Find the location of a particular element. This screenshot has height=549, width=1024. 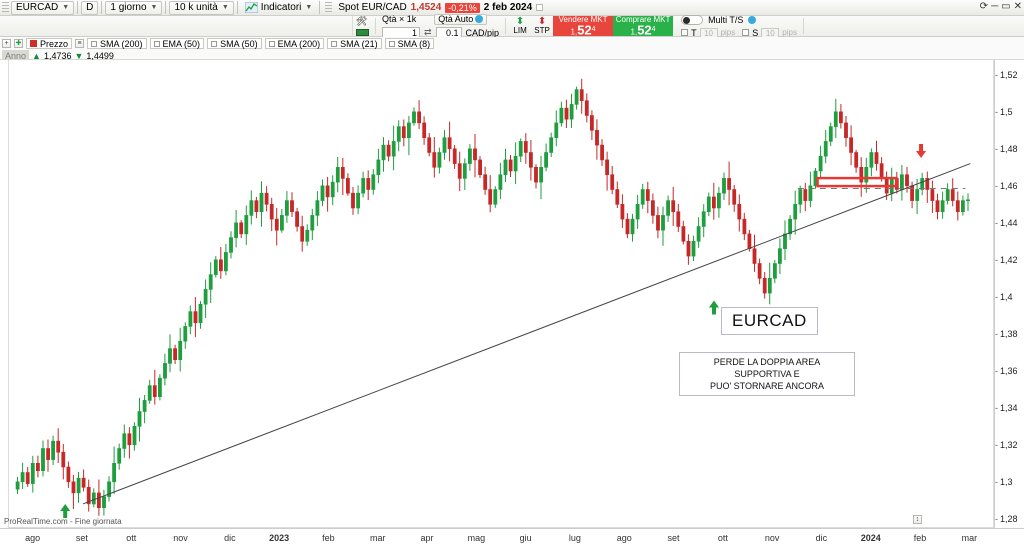

stp-label: STP is located at coordinates (542, 30).